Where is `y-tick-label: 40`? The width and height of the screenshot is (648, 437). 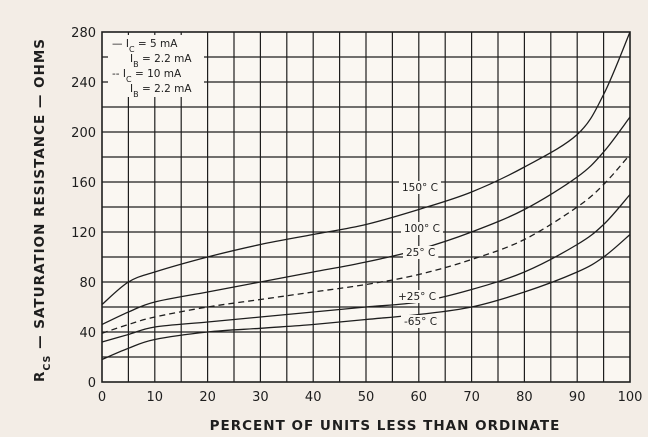 y-tick-label: 40 is located at coordinates (87, 333).